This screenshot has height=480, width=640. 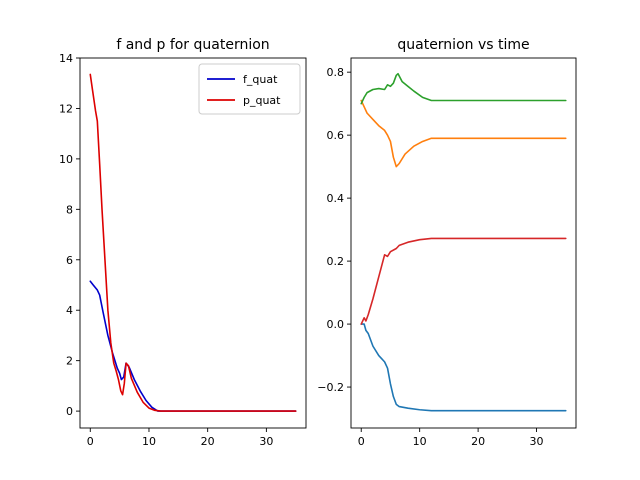 What do you see at coordinates (260, 79) in the screenshot?
I see `legend-label: f_quat` at bounding box center [260, 79].